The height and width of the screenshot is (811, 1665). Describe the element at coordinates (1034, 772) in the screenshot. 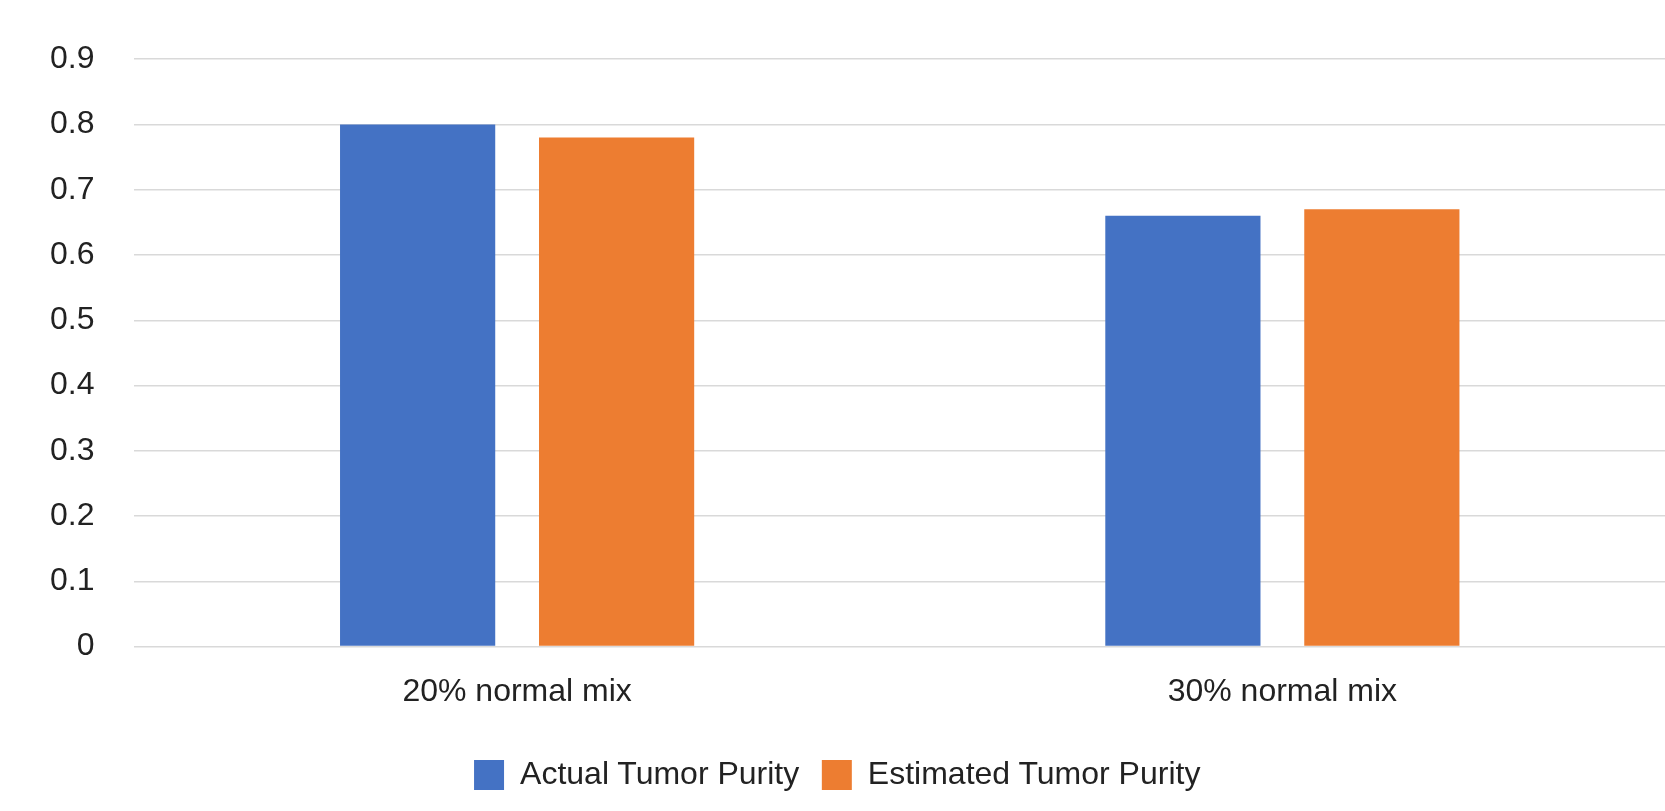

I see `legend-label: Estimated Tumor Purity` at that location.